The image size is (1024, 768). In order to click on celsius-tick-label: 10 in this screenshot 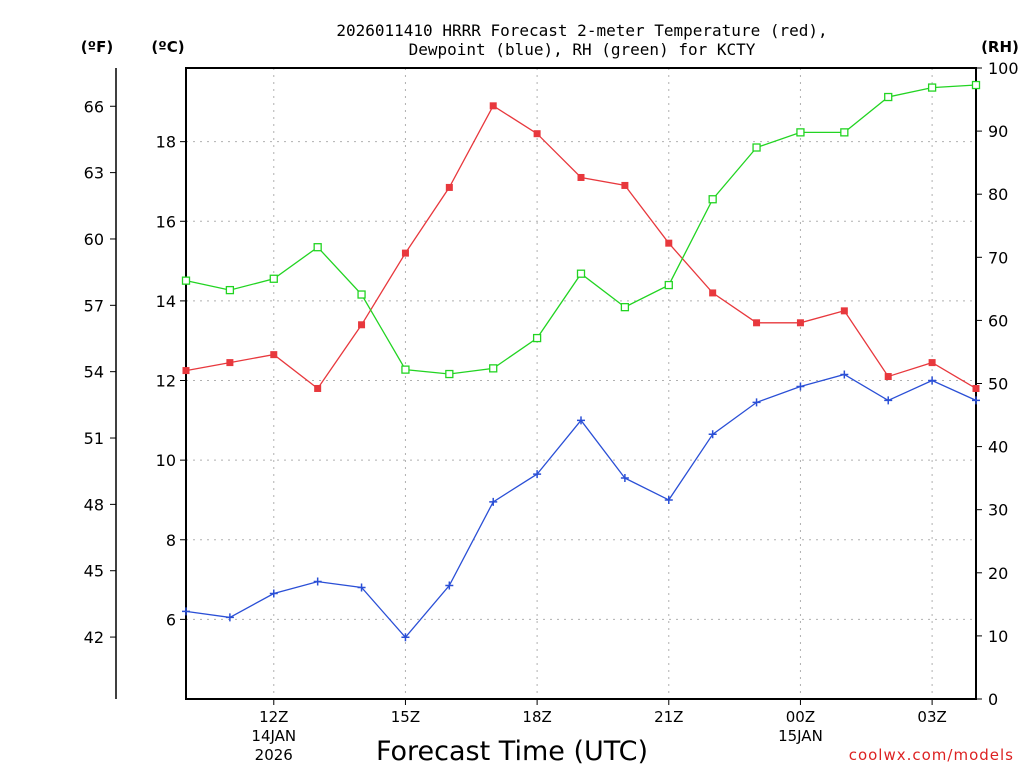, I will do `click(166, 460)`.